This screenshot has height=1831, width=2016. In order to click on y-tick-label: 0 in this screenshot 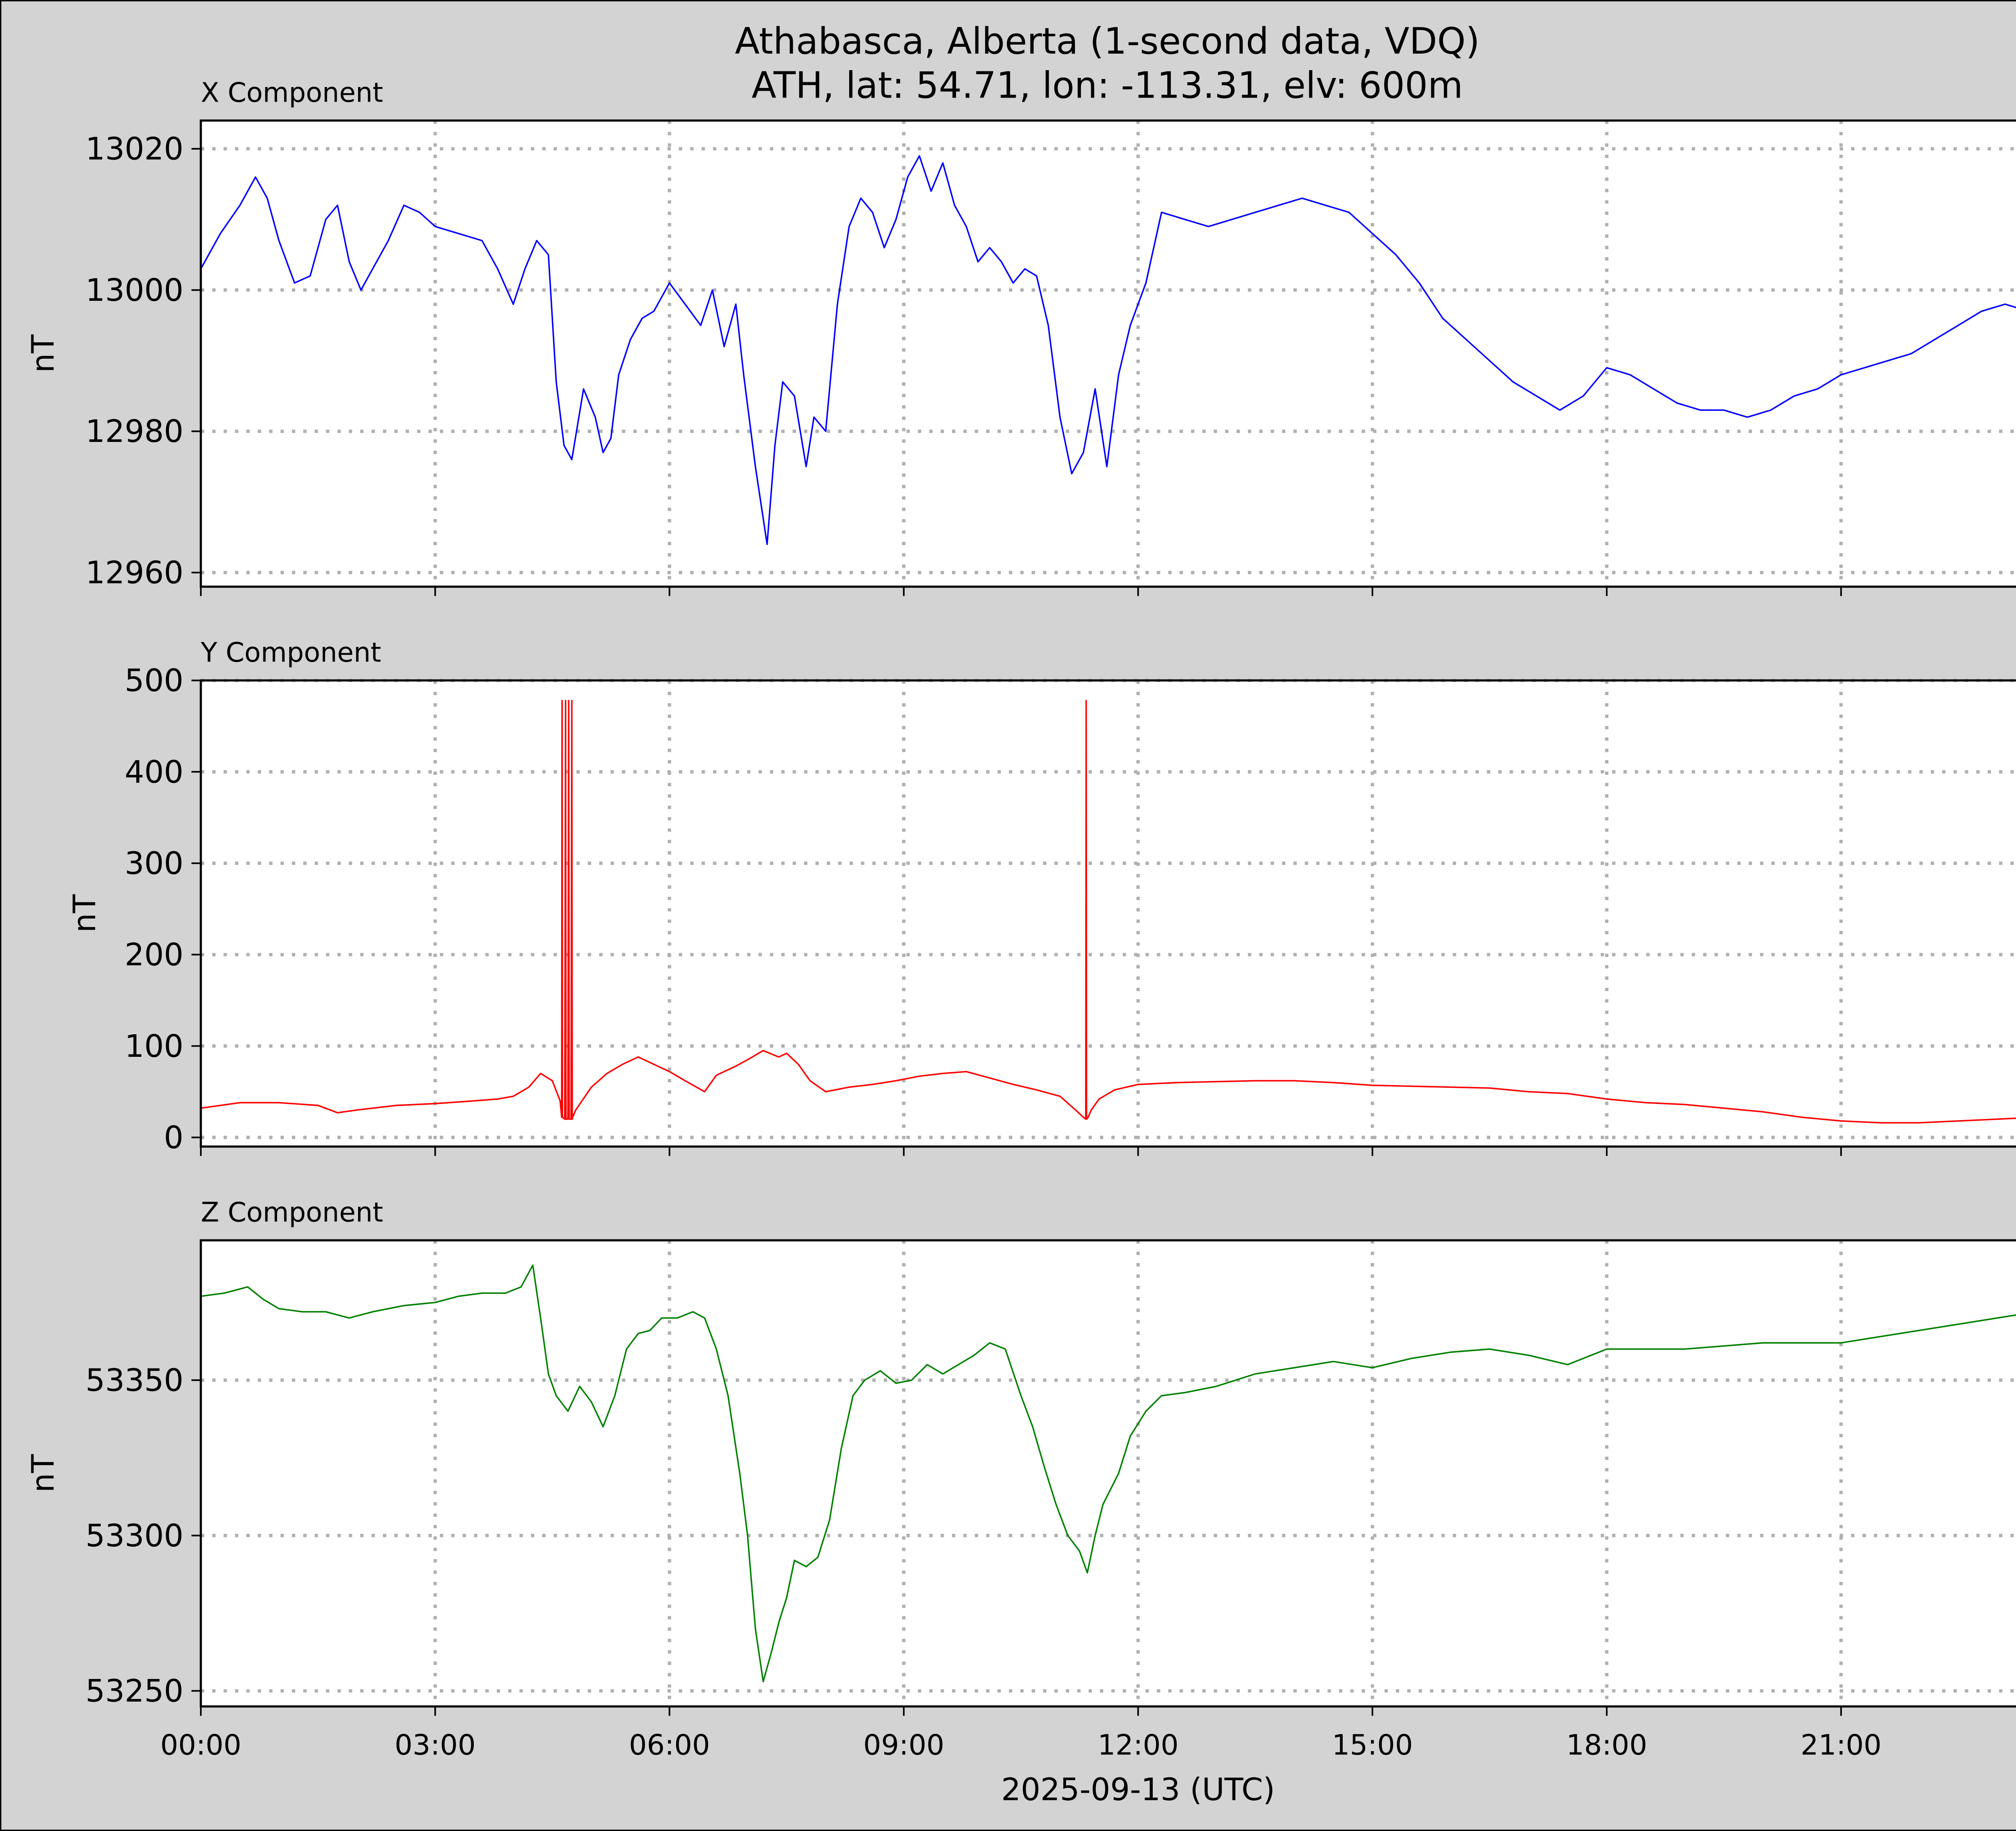, I will do `click(173, 1138)`.